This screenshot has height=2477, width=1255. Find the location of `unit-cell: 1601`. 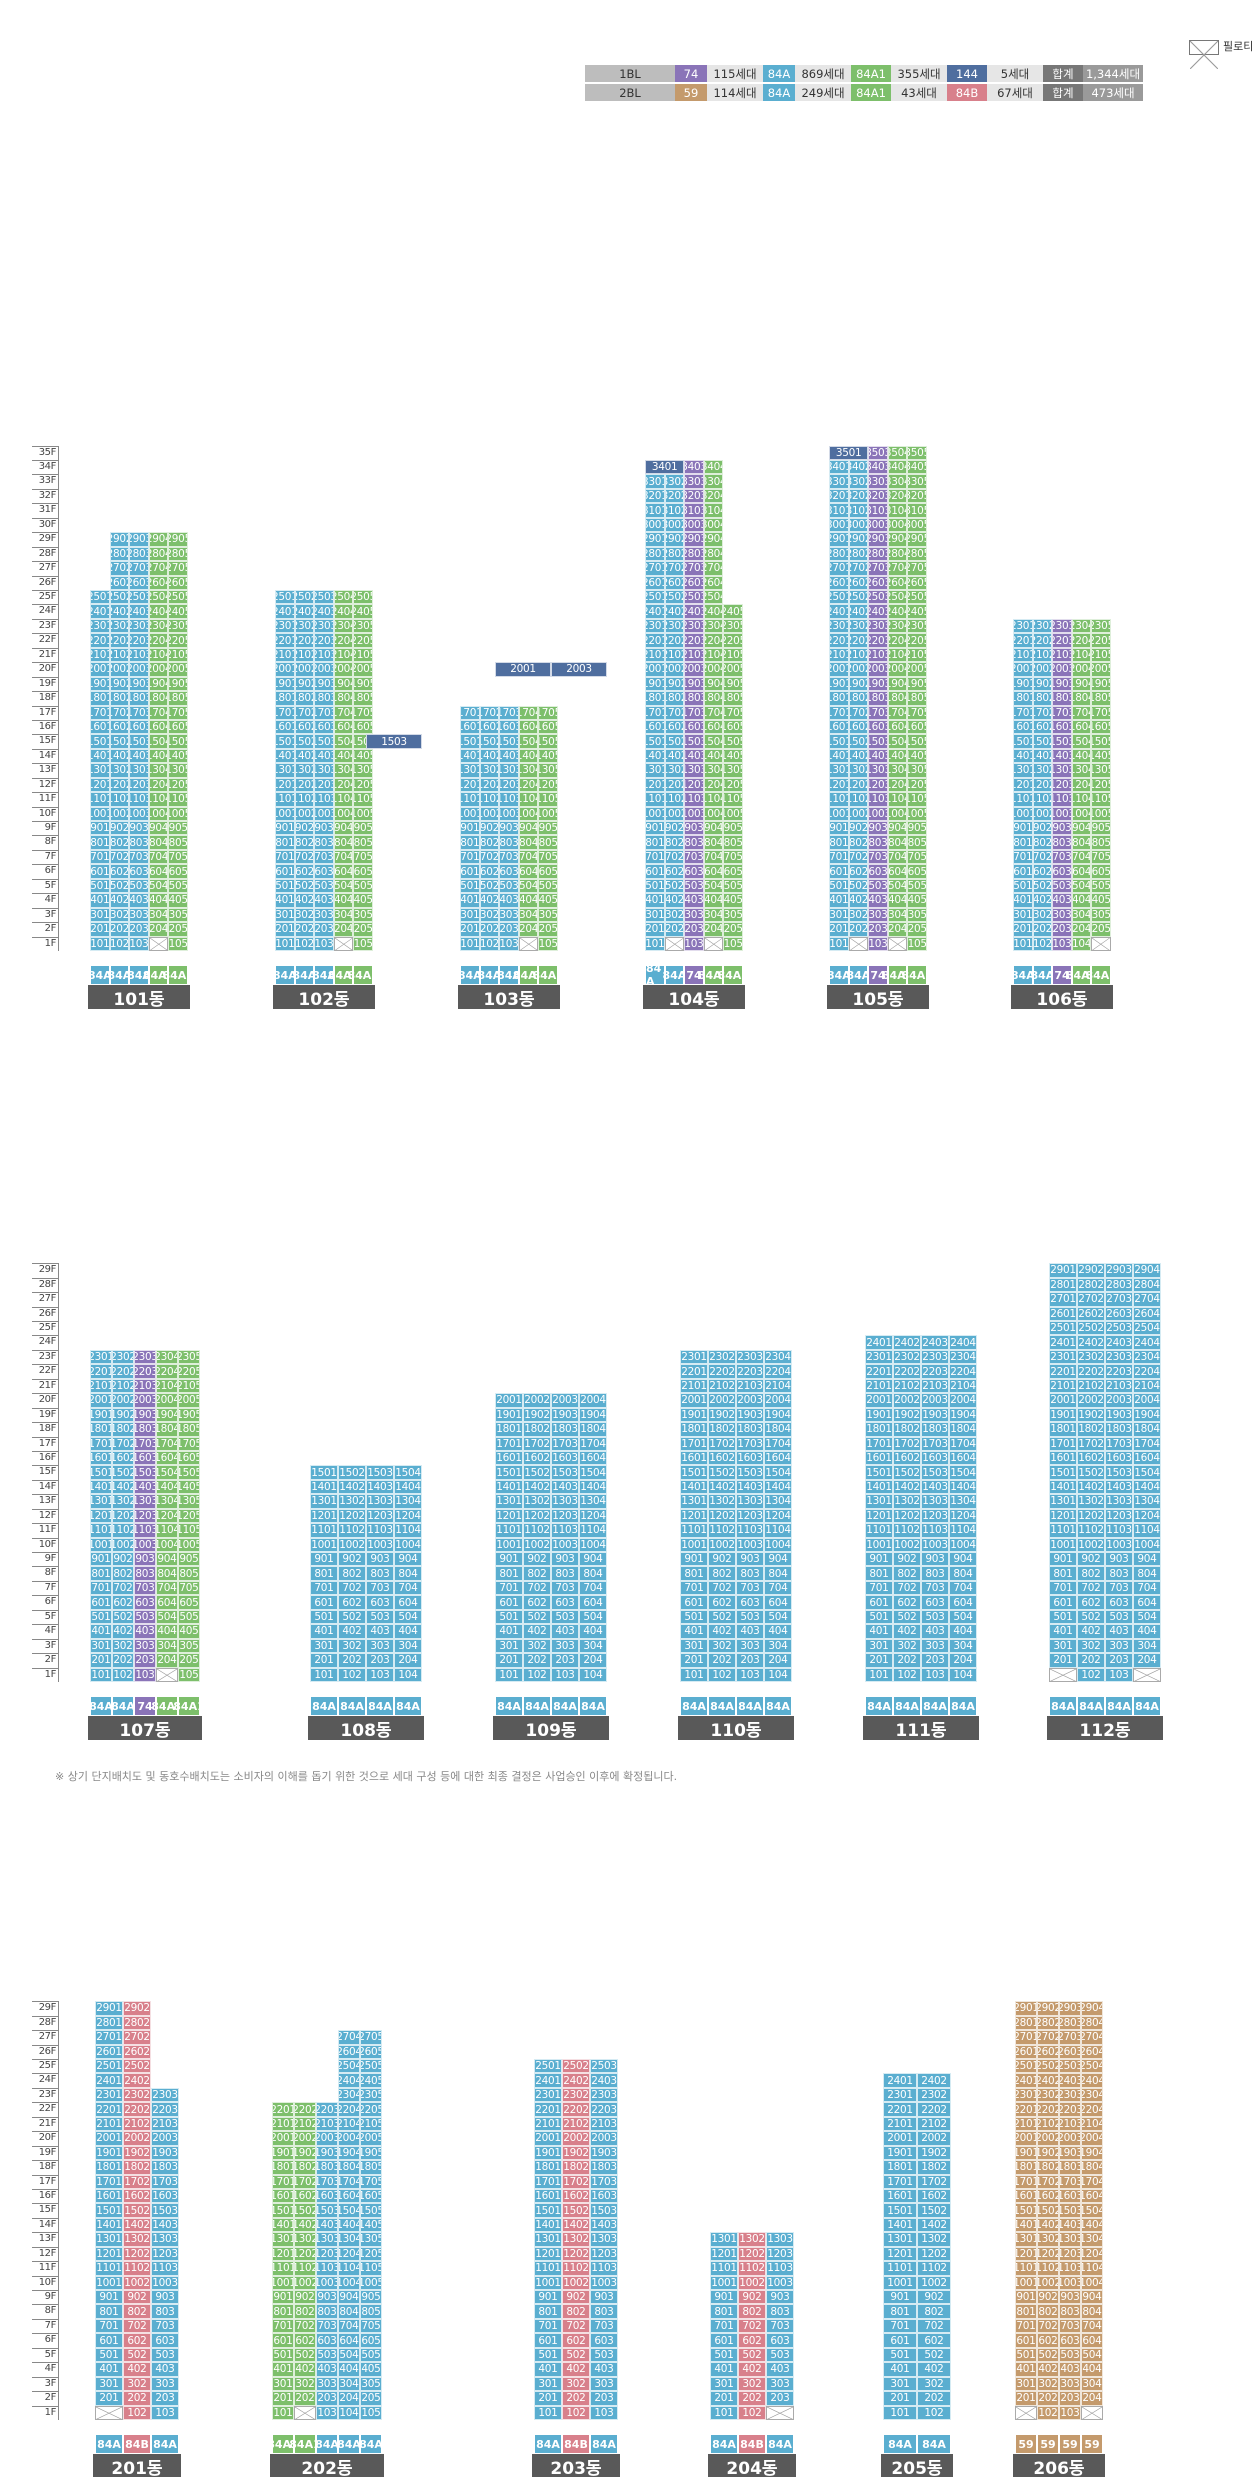

unit-cell: 1601 is located at coordinates (694, 1458).